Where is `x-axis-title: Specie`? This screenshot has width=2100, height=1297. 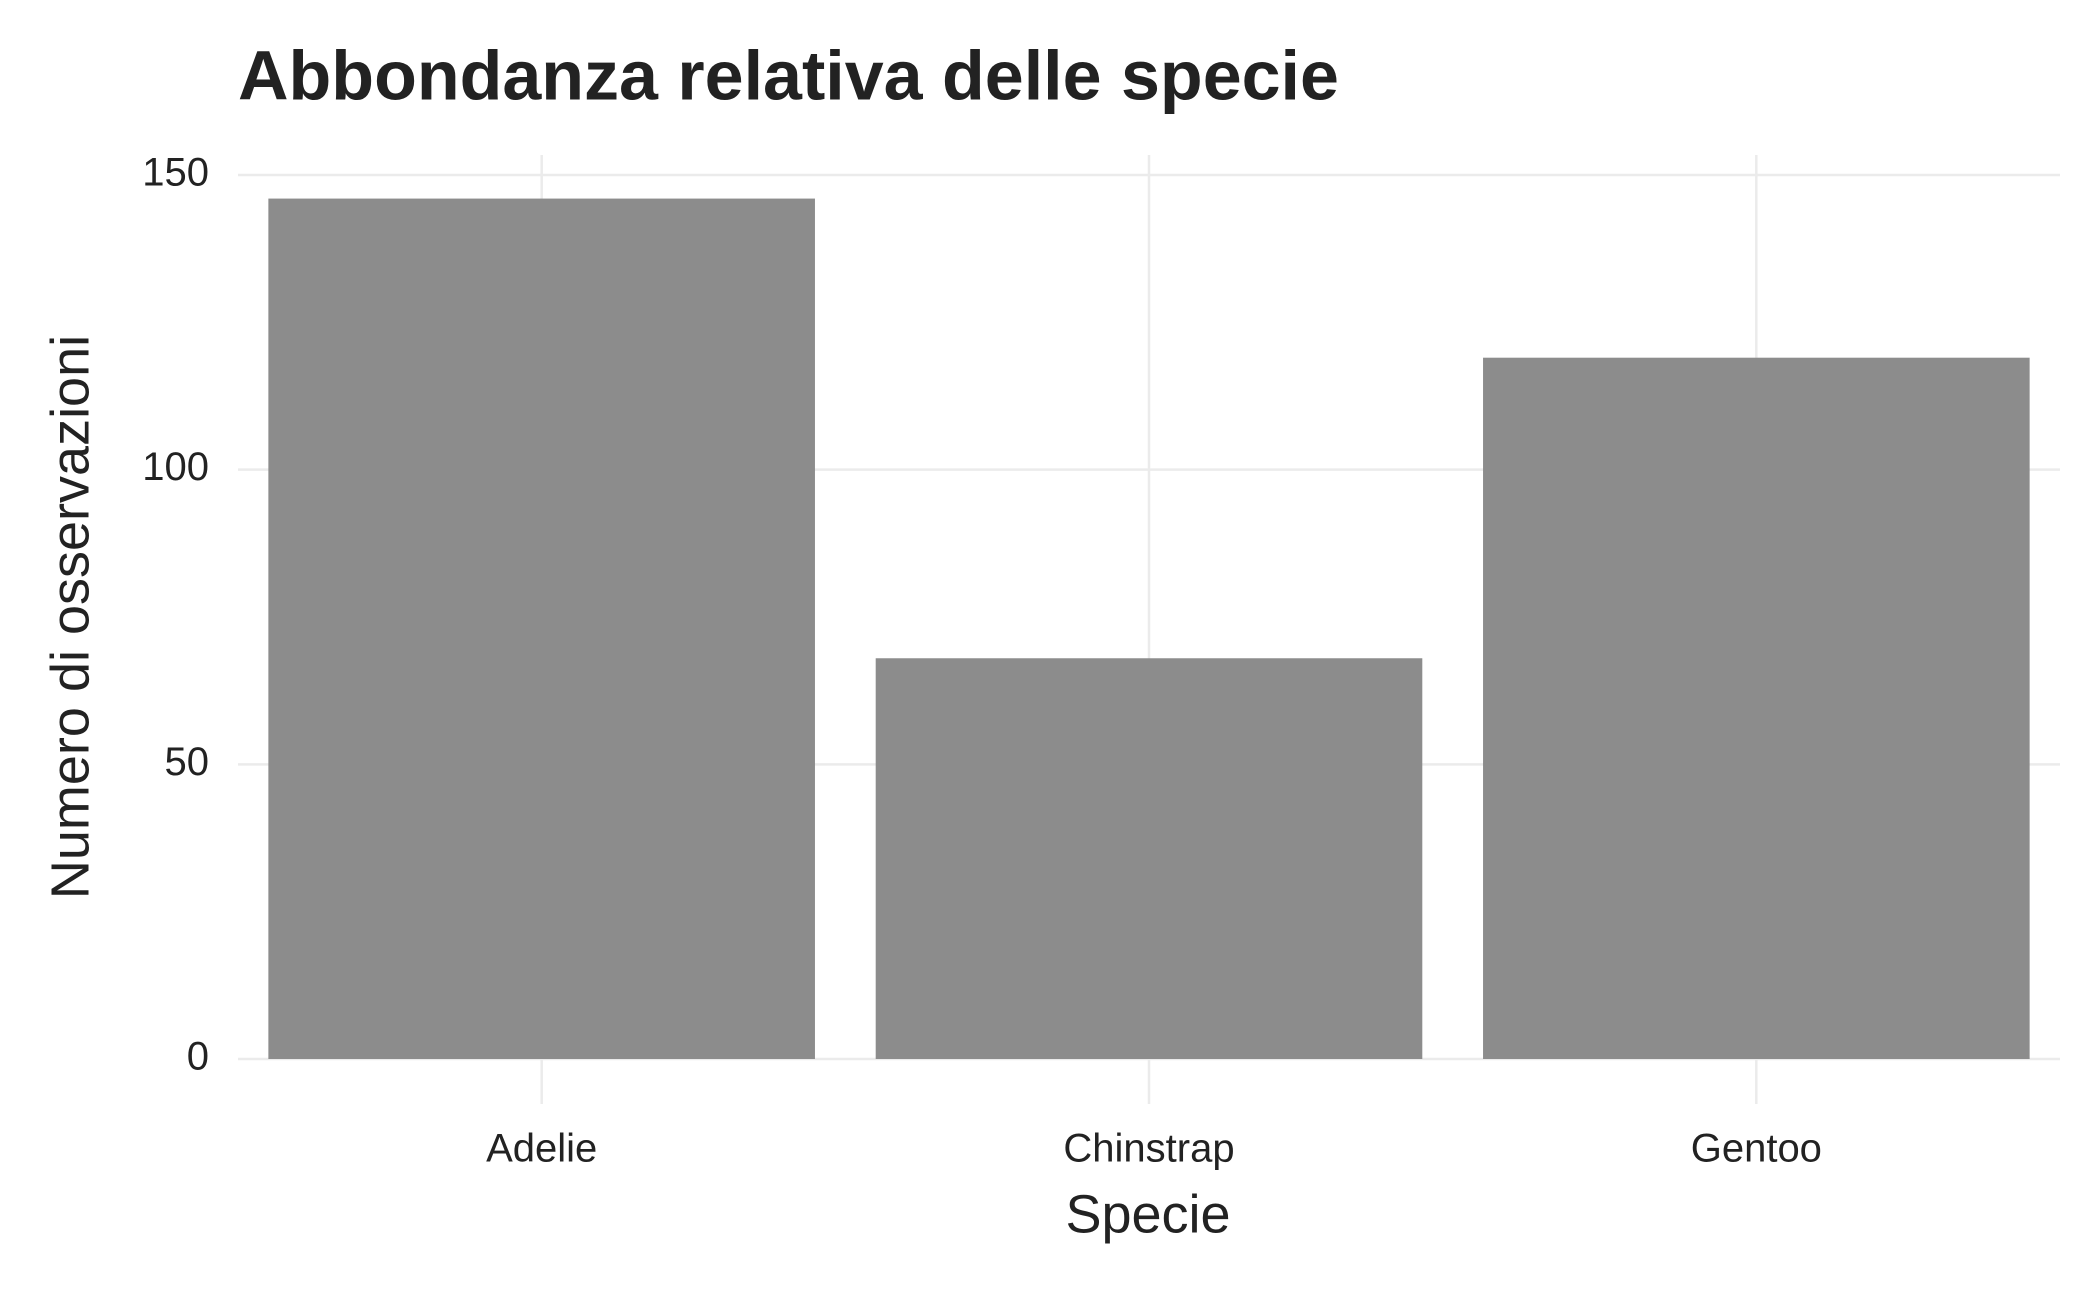 x-axis-title: Specie is located at coordinates (1147, 1214).